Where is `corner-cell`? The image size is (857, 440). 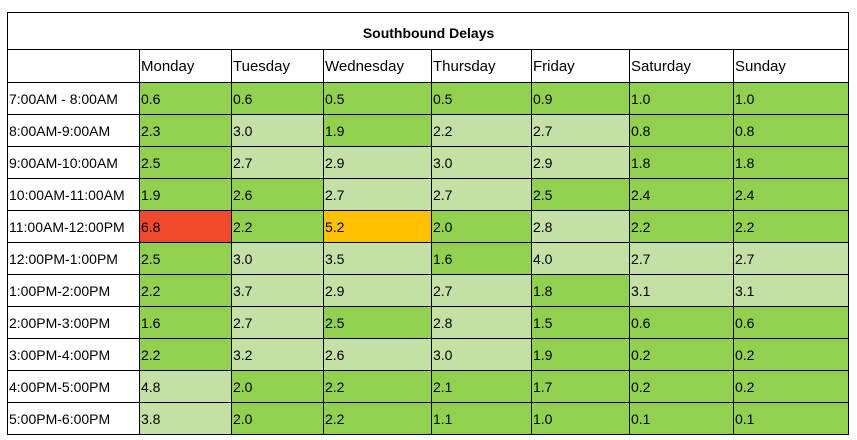 corner-cell is located at coordinates (73, 66).